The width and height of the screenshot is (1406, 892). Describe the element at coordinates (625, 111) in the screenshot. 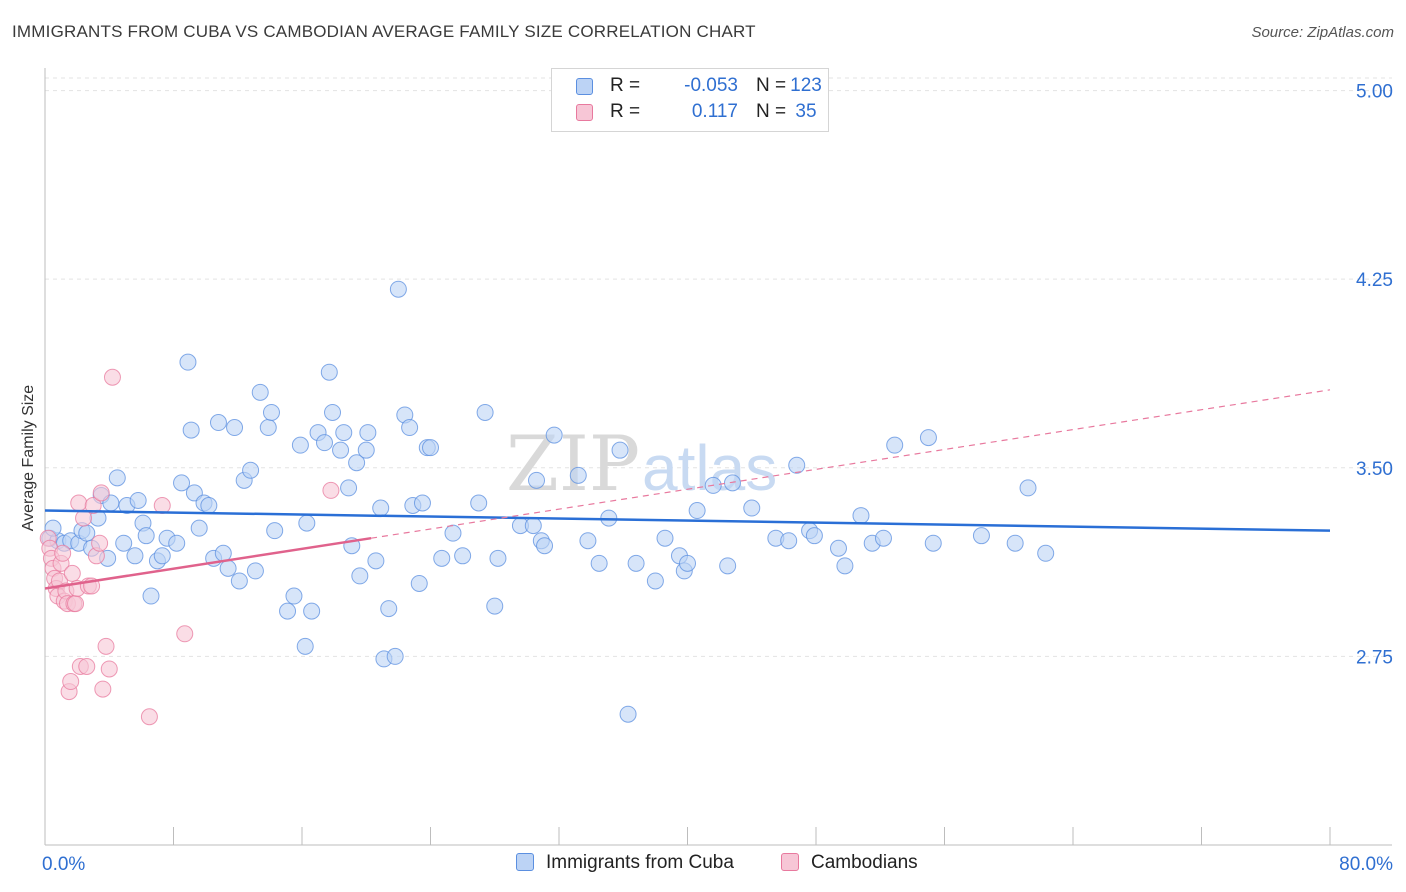

I see `legend-r-label: R =` at that location.